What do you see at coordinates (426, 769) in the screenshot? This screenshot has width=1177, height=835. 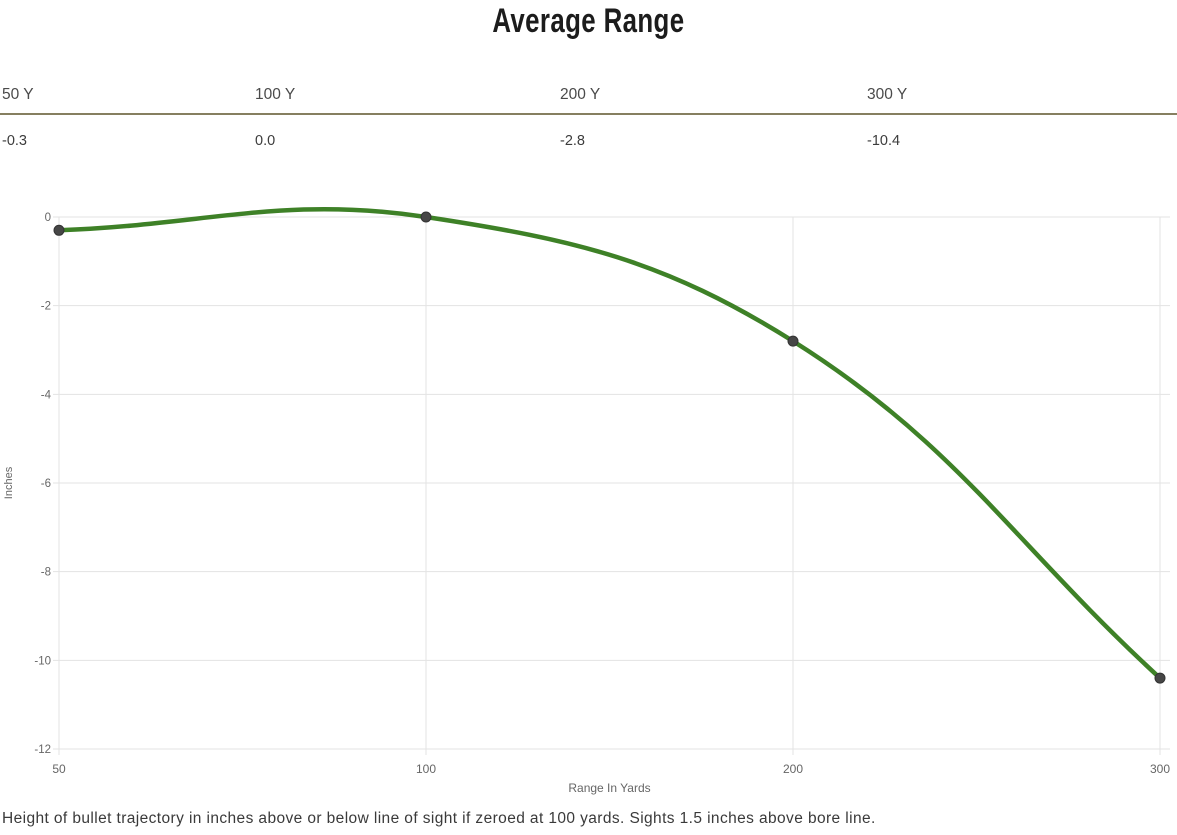 I see `x-axis-tick-label: 100` at bounding box center [426, 769].